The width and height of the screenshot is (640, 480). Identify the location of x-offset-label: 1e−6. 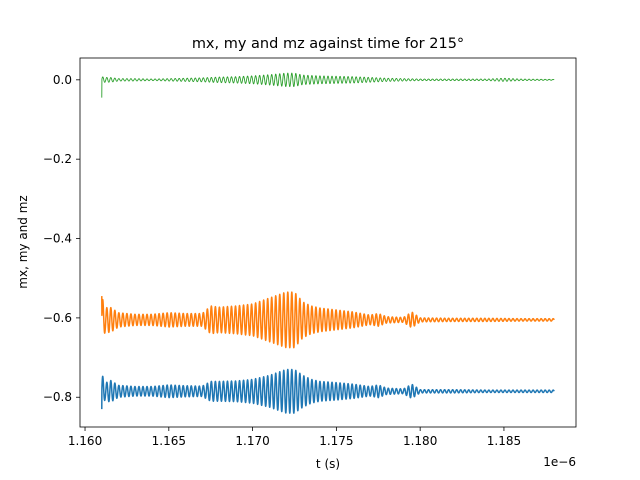
(559, 462).